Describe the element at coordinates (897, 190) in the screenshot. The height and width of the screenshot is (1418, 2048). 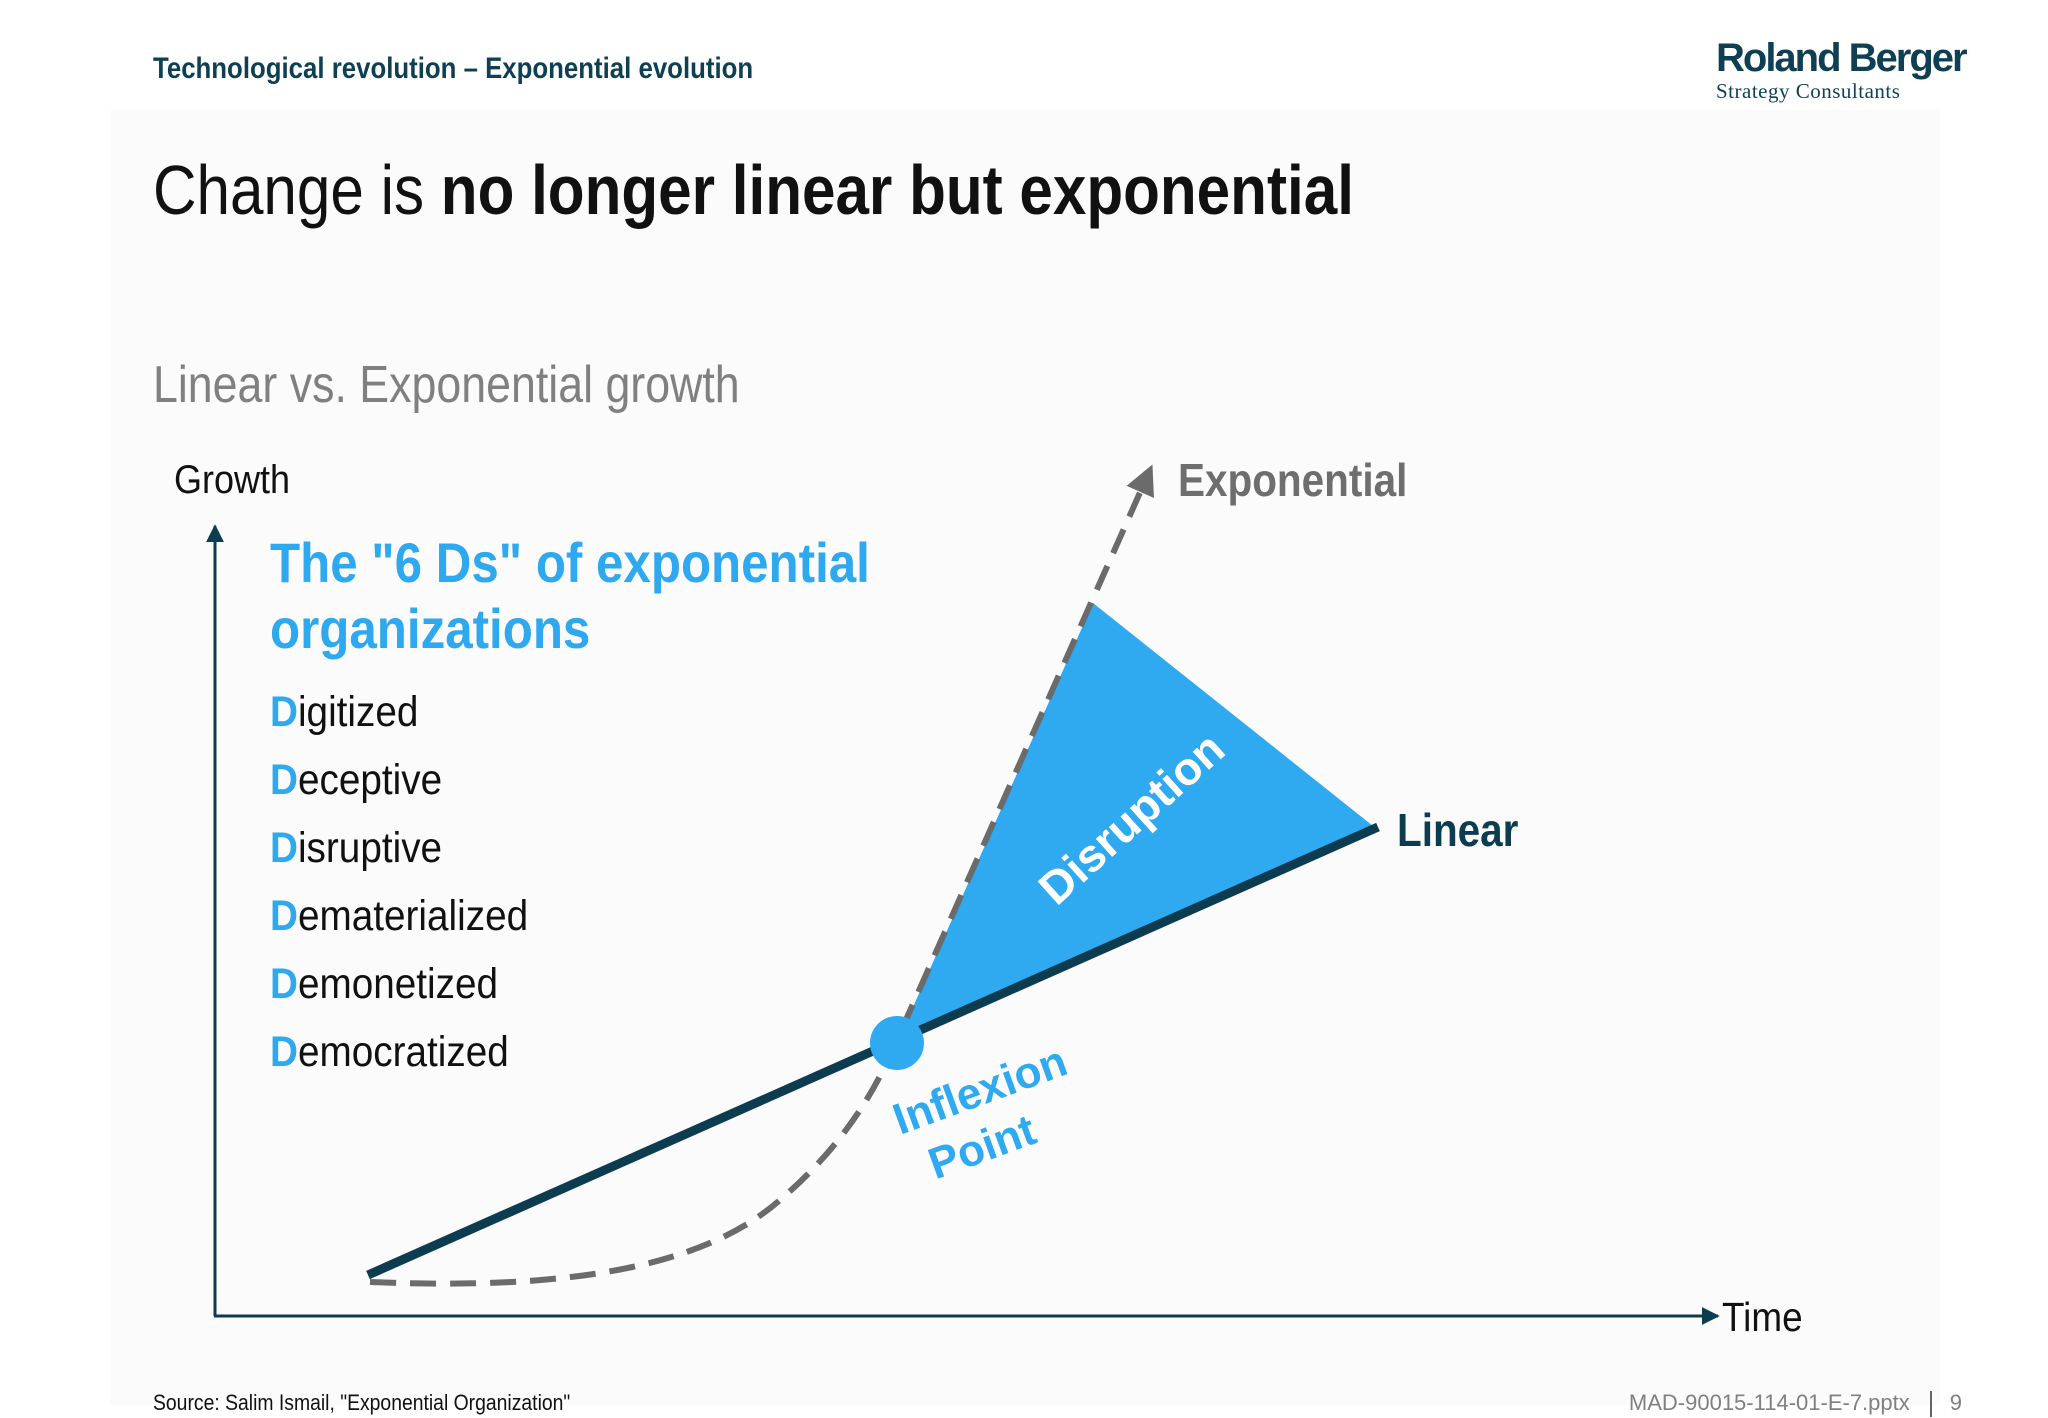
I see `title-bold: no longer linear but exponential` at that location.